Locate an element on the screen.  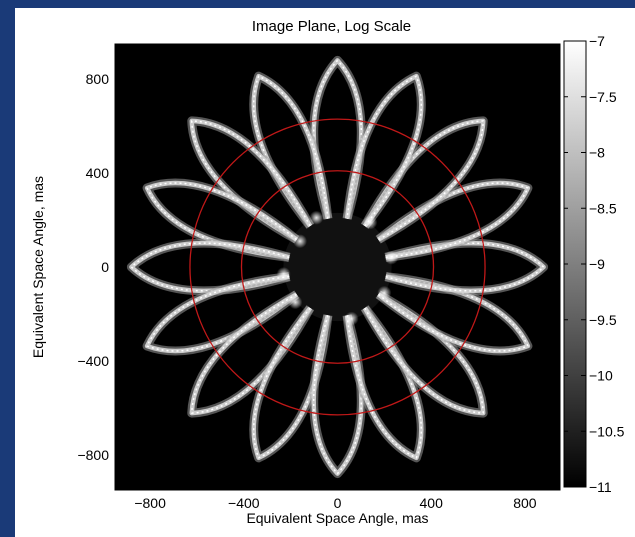
colorbar-tick-label: −9 is located at coordinates (597, 264).